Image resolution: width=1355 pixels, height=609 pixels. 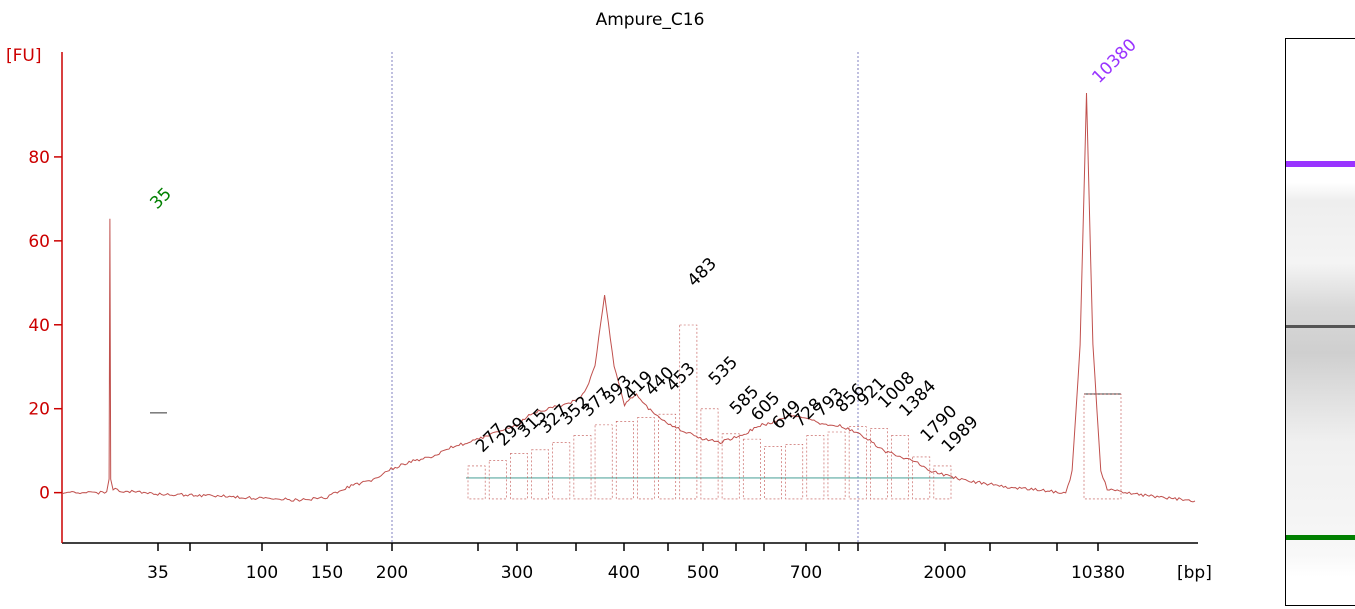 I want to click on gel-lane, so click(x=1320, y=353).